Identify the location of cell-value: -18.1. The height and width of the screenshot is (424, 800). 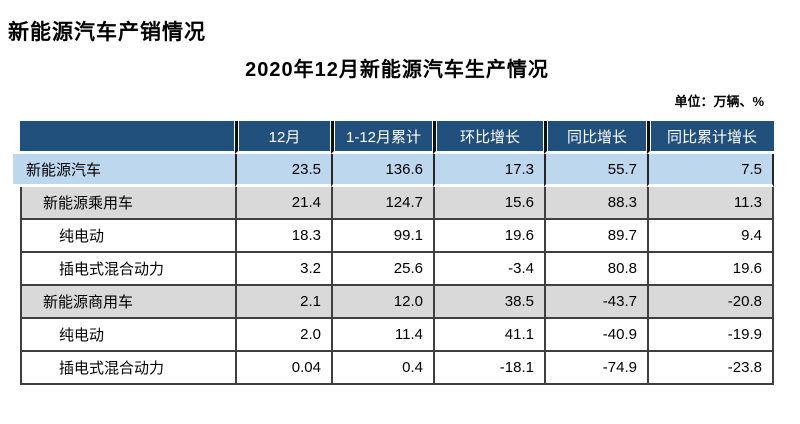
(488, 369).